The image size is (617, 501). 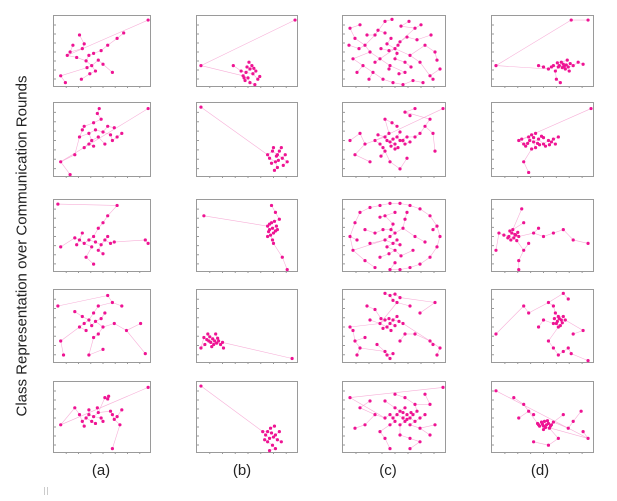 I want to click on scatter-panel-r2-d, so click(x=542, y=140).